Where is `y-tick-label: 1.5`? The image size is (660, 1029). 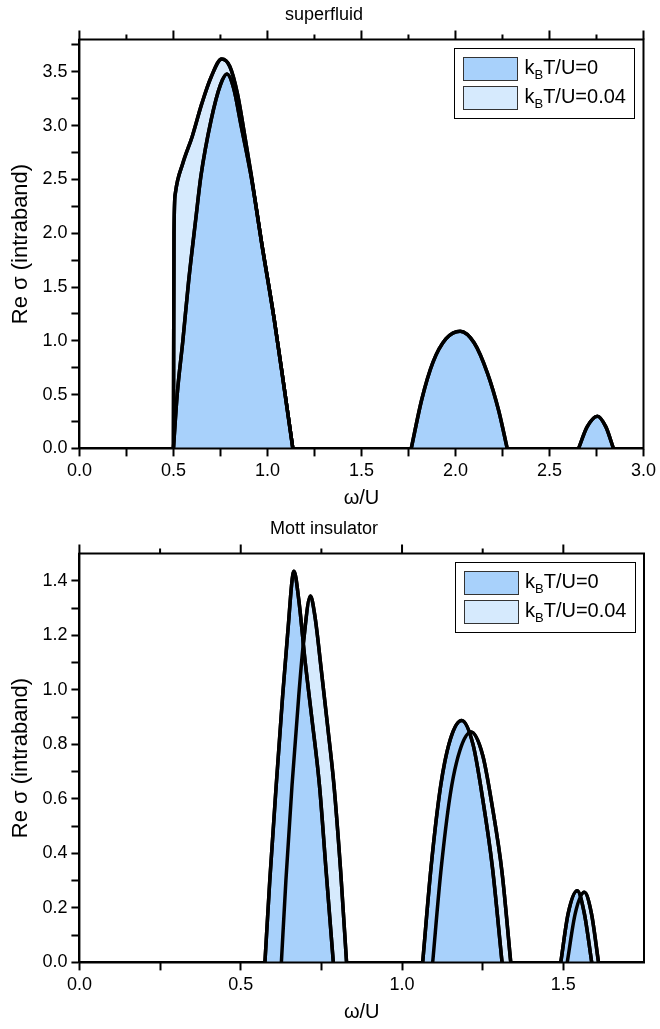 y-tick-label: 1.5 is located at coordinates (55, 286).